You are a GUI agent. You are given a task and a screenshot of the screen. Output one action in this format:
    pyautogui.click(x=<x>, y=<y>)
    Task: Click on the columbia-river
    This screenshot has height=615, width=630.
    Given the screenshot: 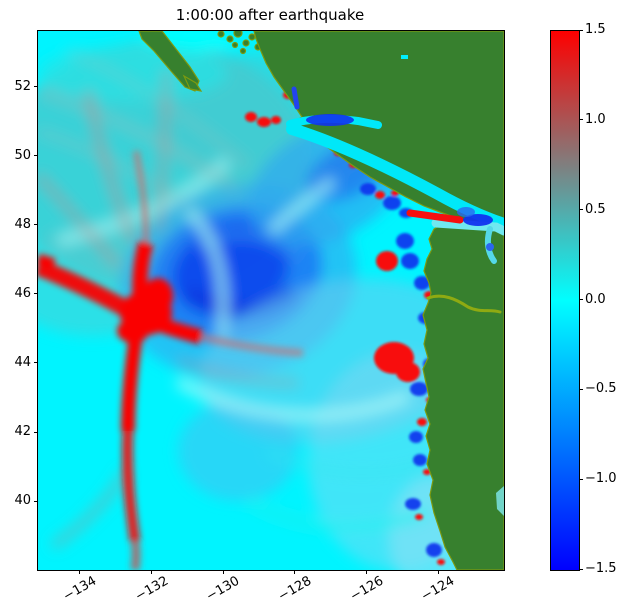 What is the action you would take?
    pyautogui.click(x=464, y=304)
    